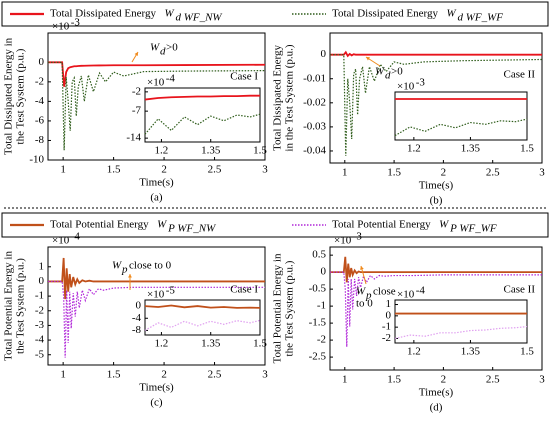 This screenshot has height=429, width=550. I want to click on caption: (a), so click(156, 198).